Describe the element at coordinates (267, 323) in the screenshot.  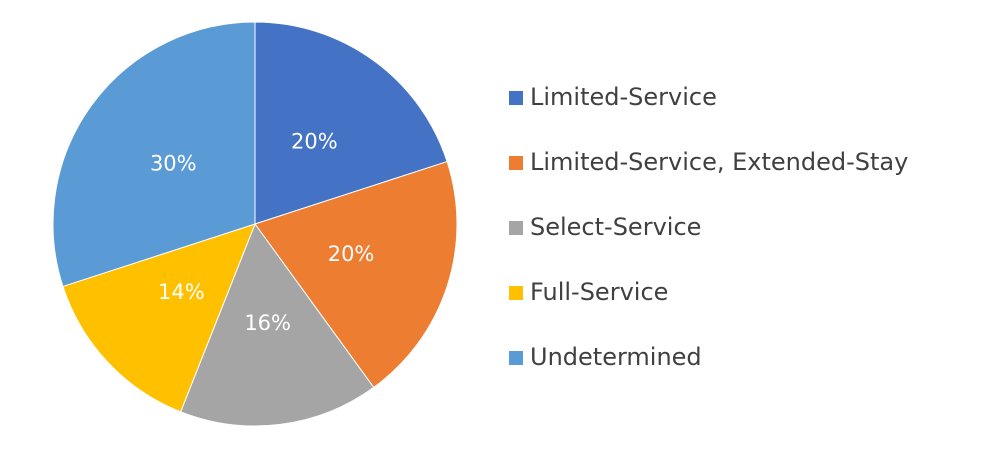
I see `value-label: 16%` at that location.